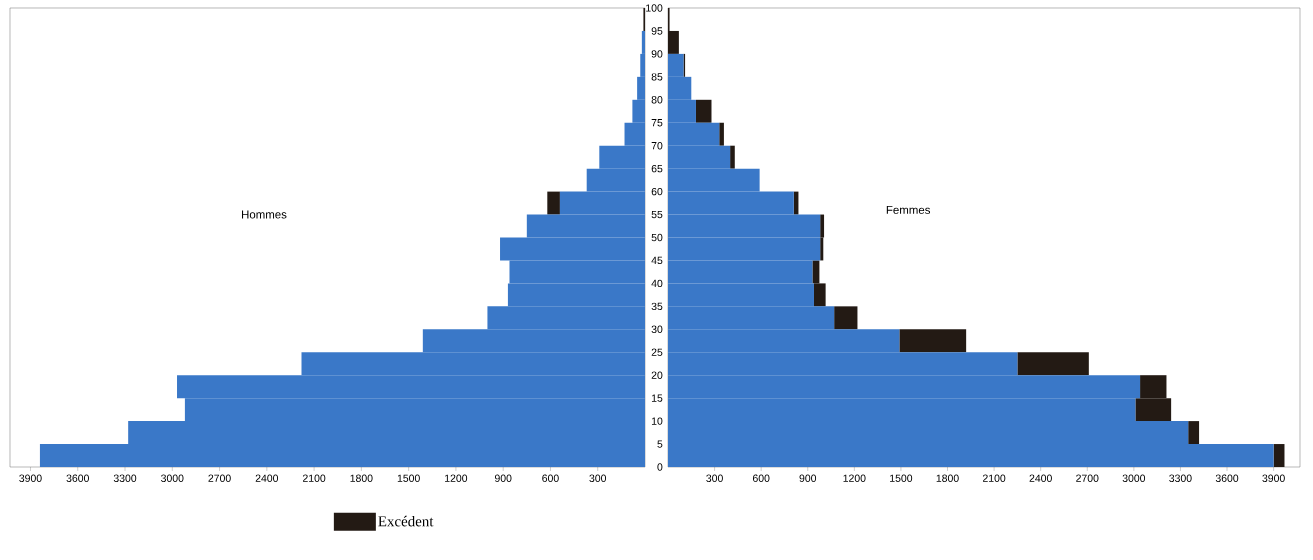 The image size is (1313, 560). What do you see at coordinates (657, 100) in the screenshot?
I see `y-tick-label: 80` at bounding box center [657, 100].